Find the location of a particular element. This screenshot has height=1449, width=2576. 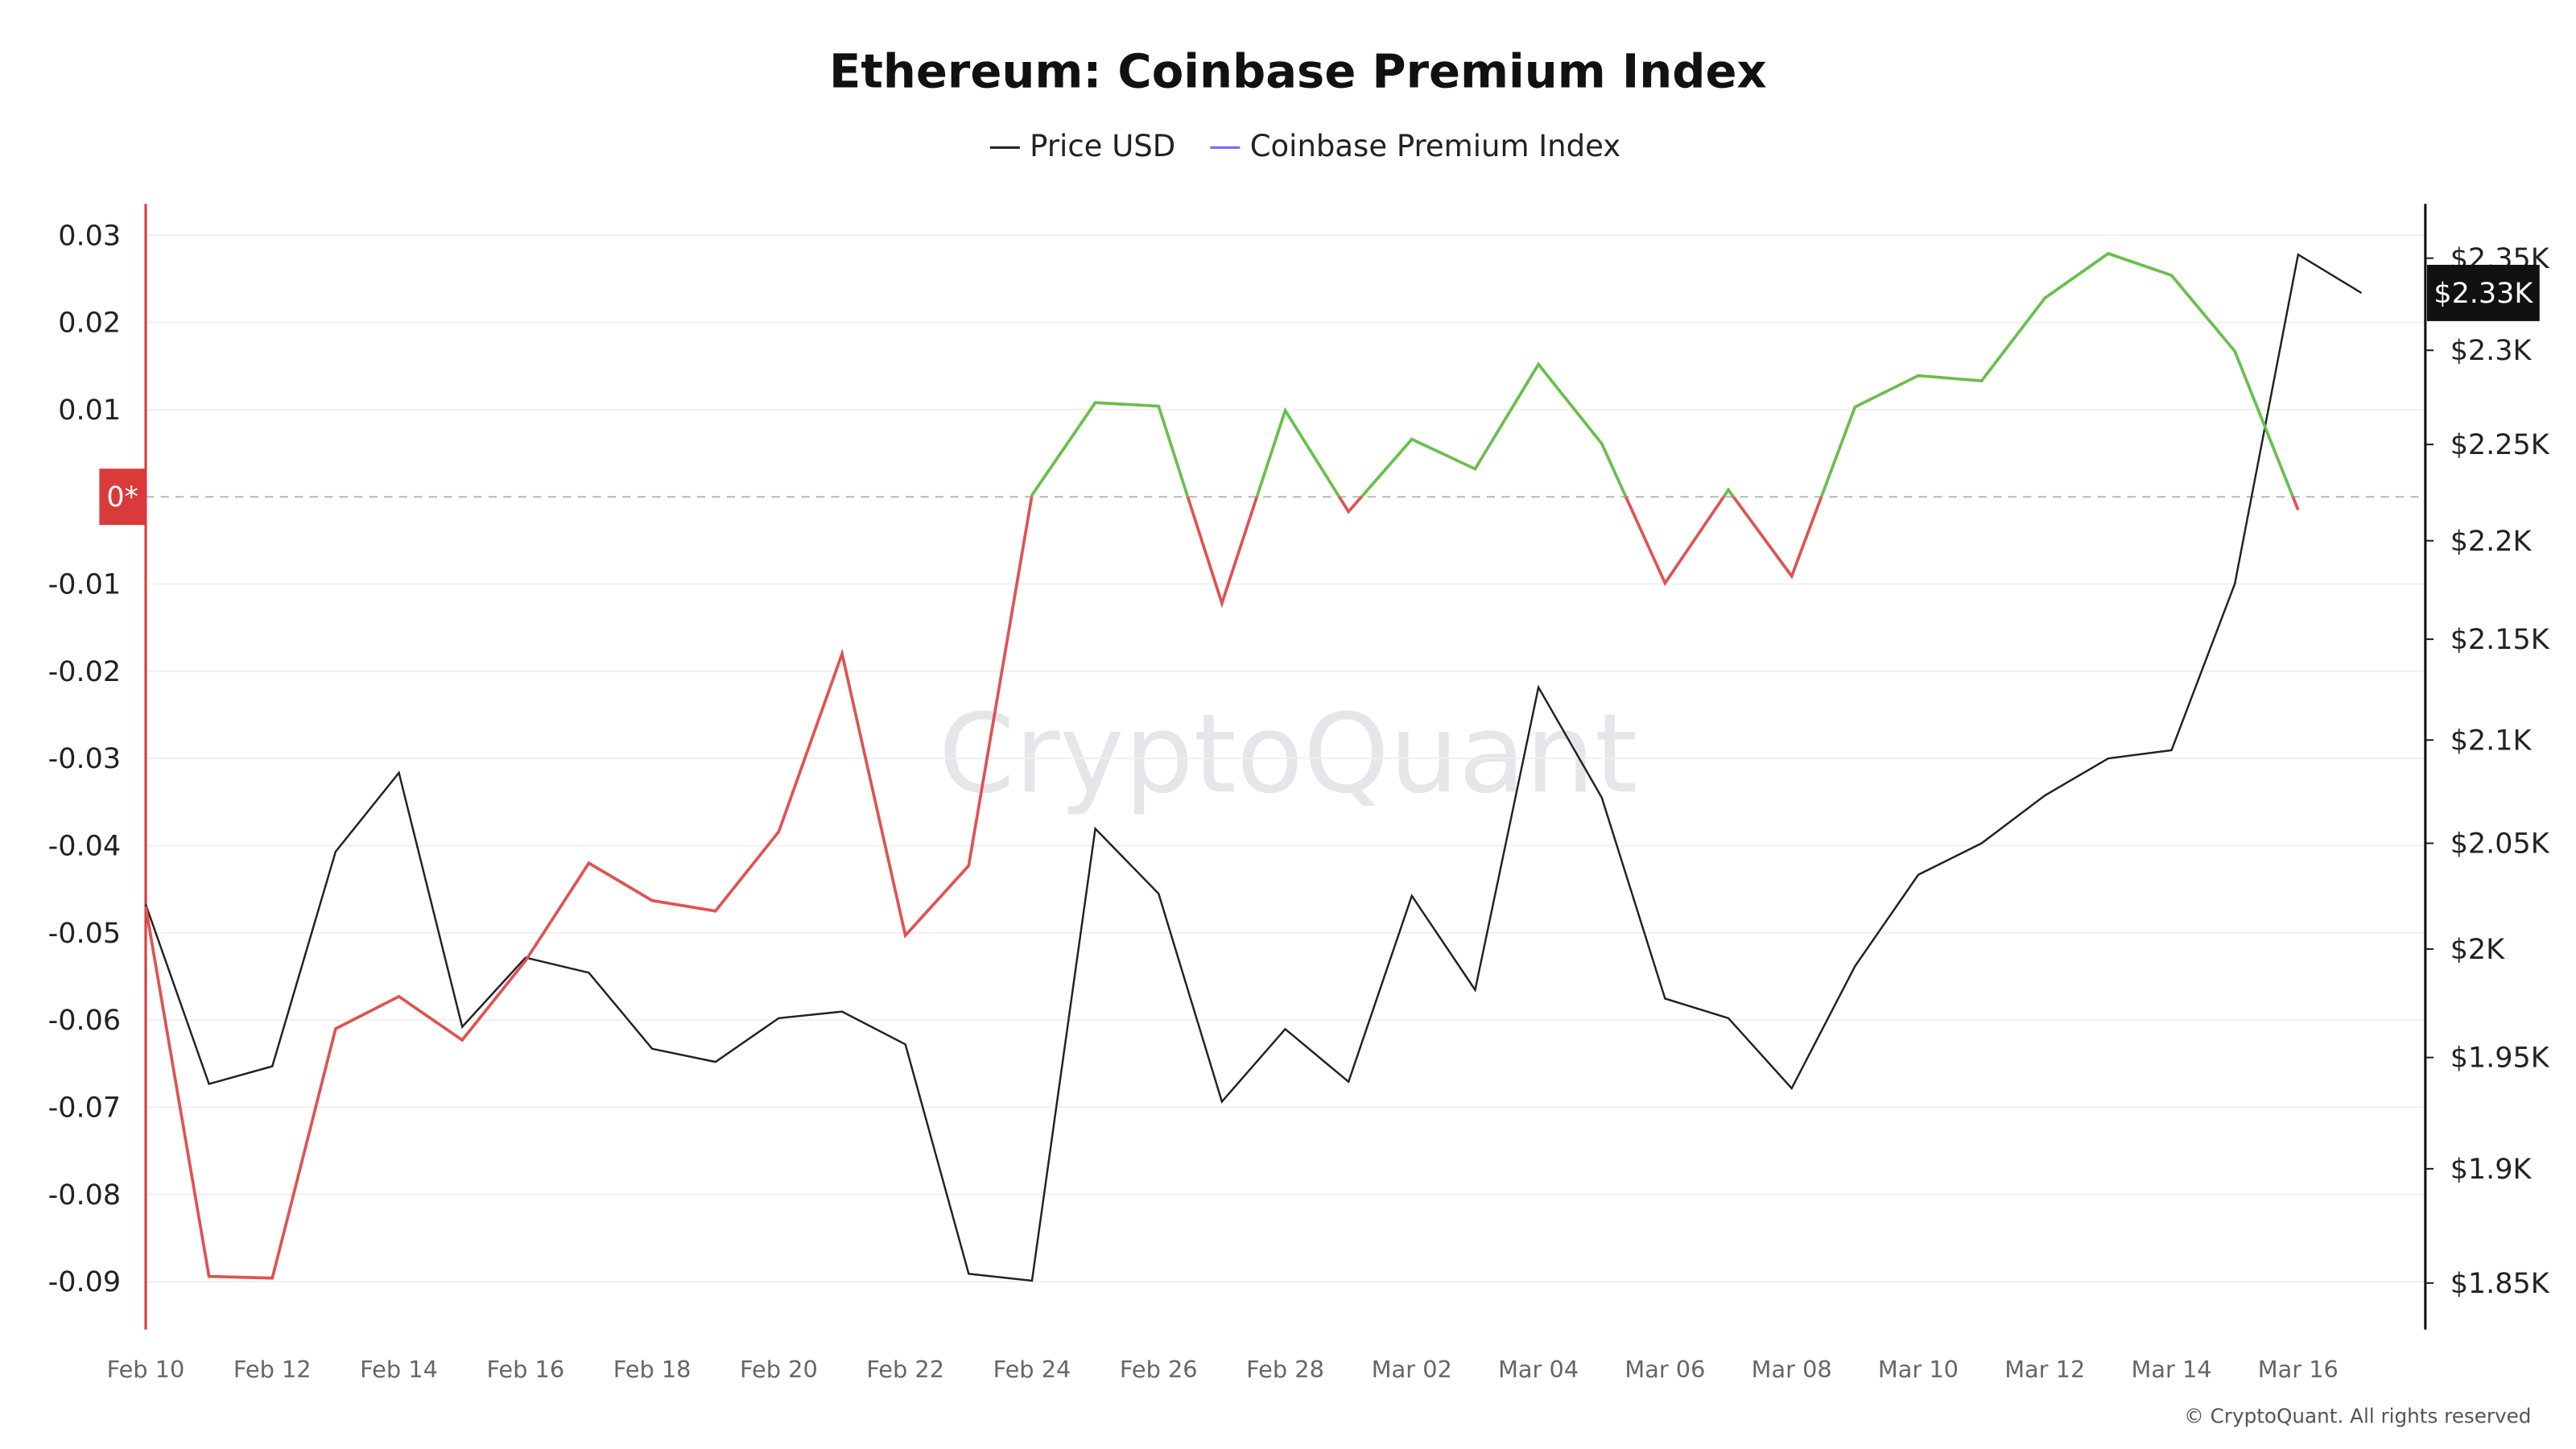

zero-label-box is located at coordinates (122, 497).